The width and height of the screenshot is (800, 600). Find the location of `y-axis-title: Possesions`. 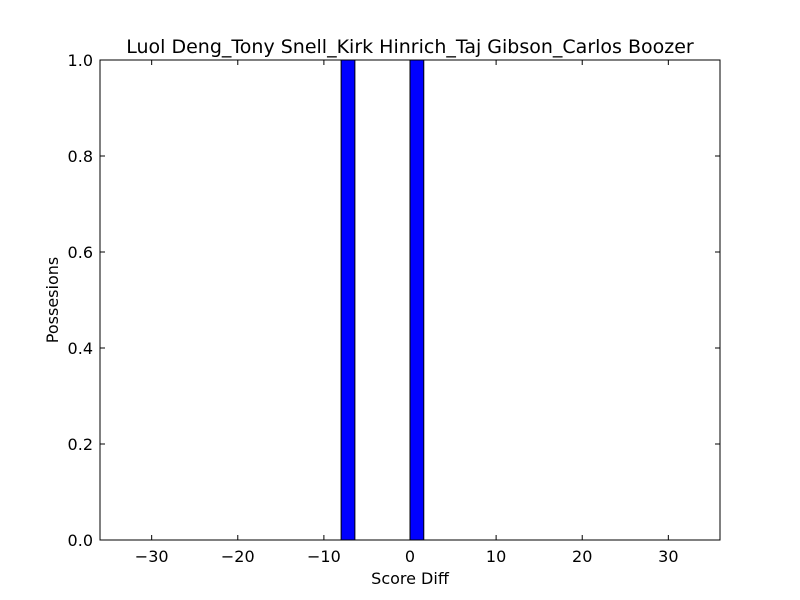

y-axis-title: Possesions is located at coordinates (52, 300).